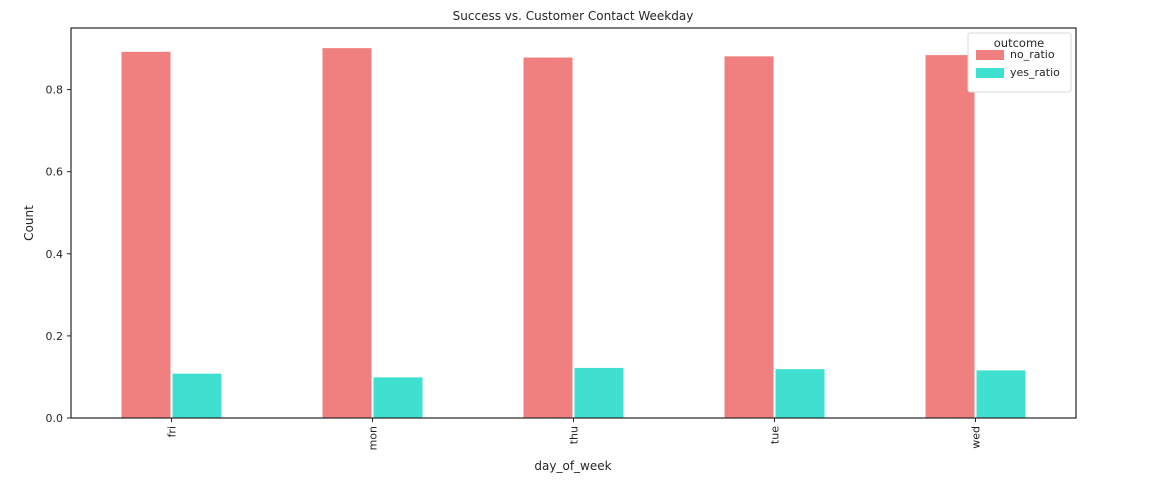  What do you see at coordinates (29, 223) in the screenshot?
I see `y-axis-label: Count` at bounding box center [29, 223].